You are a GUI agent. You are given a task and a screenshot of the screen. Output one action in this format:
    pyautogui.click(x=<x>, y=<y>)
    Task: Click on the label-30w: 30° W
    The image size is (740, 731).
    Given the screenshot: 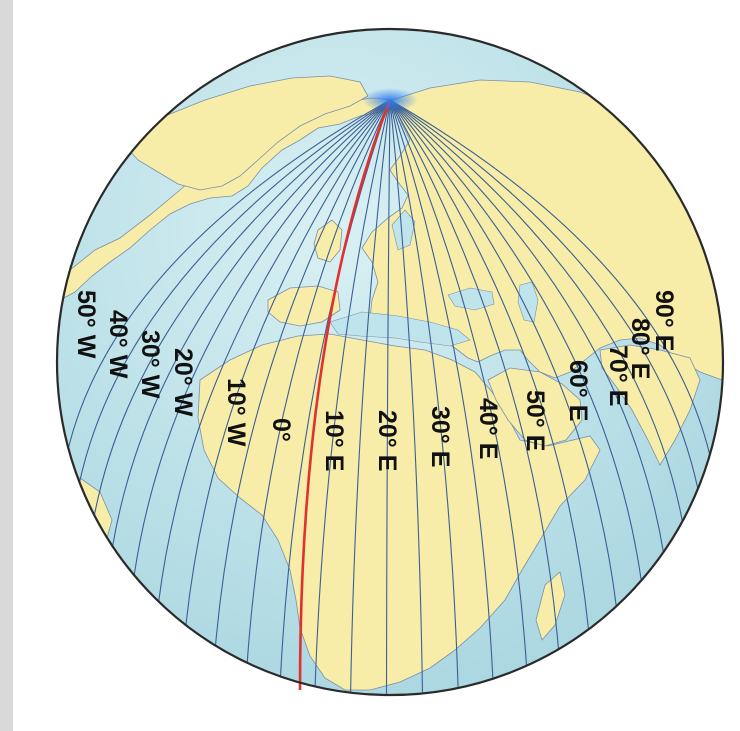 What is the action you would take?
    pyautogui.click(x=150, y=364)
    